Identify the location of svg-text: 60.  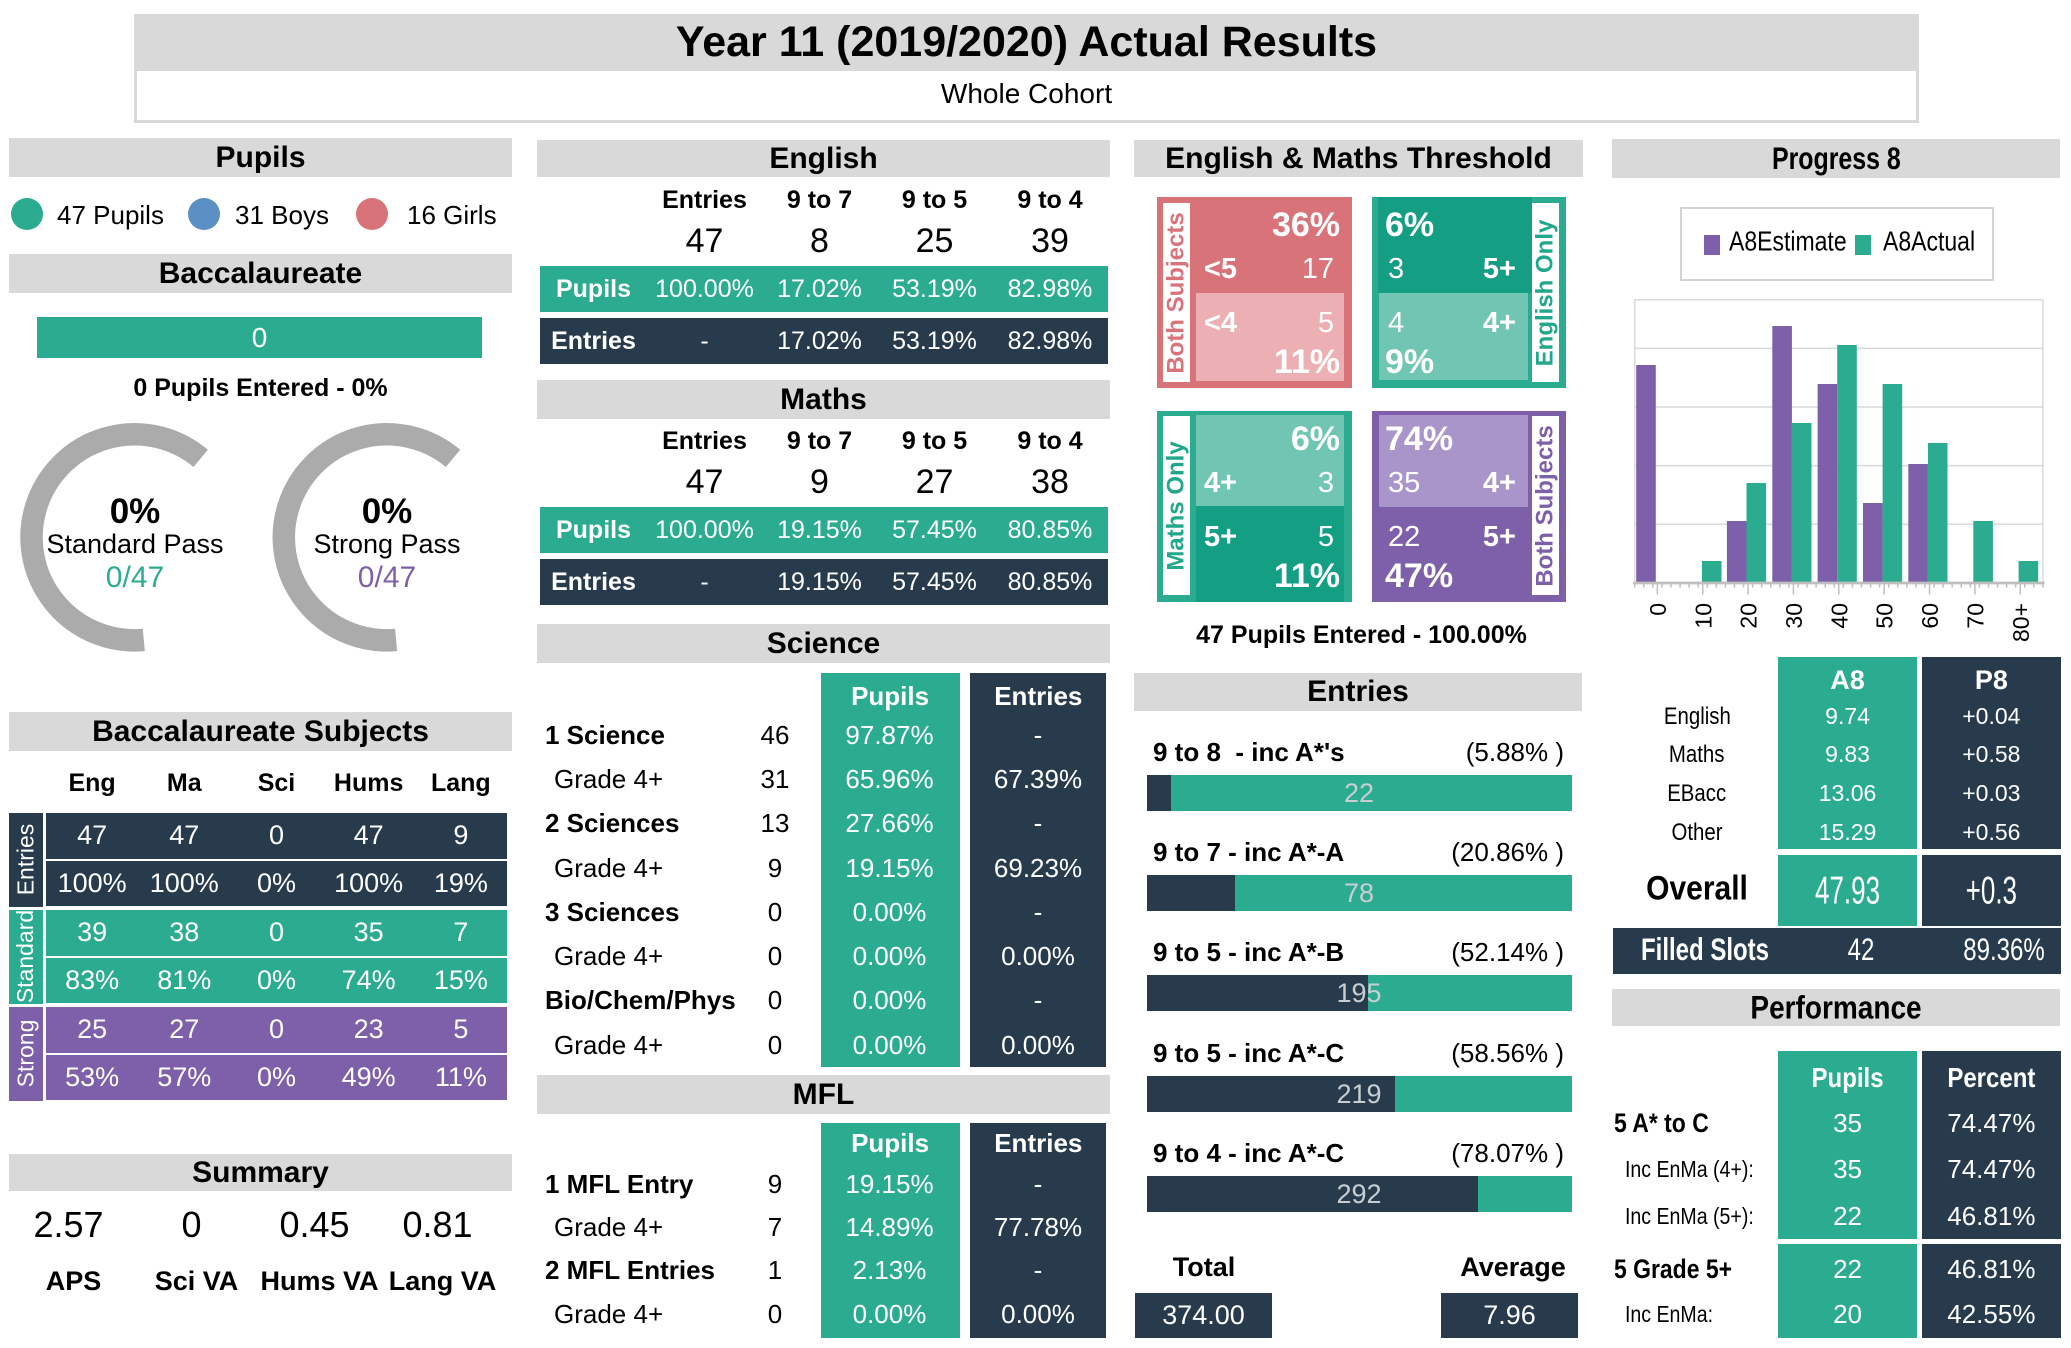
(1930, 616).